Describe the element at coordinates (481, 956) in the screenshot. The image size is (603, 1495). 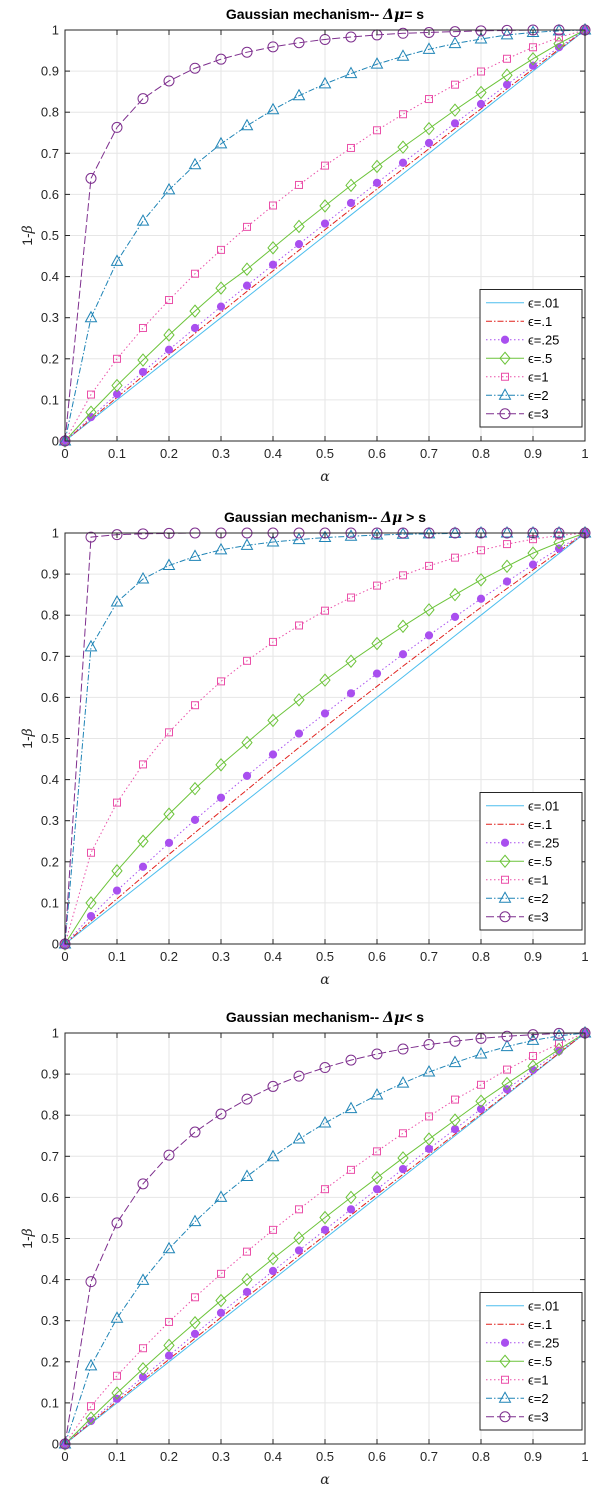
I see `x-tick-label: 0.8` at that location.